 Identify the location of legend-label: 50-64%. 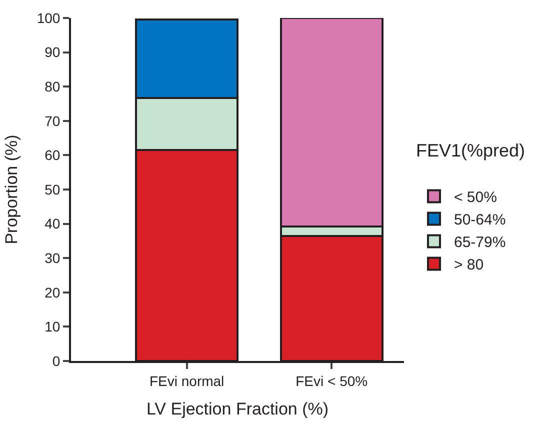
(480, 220).